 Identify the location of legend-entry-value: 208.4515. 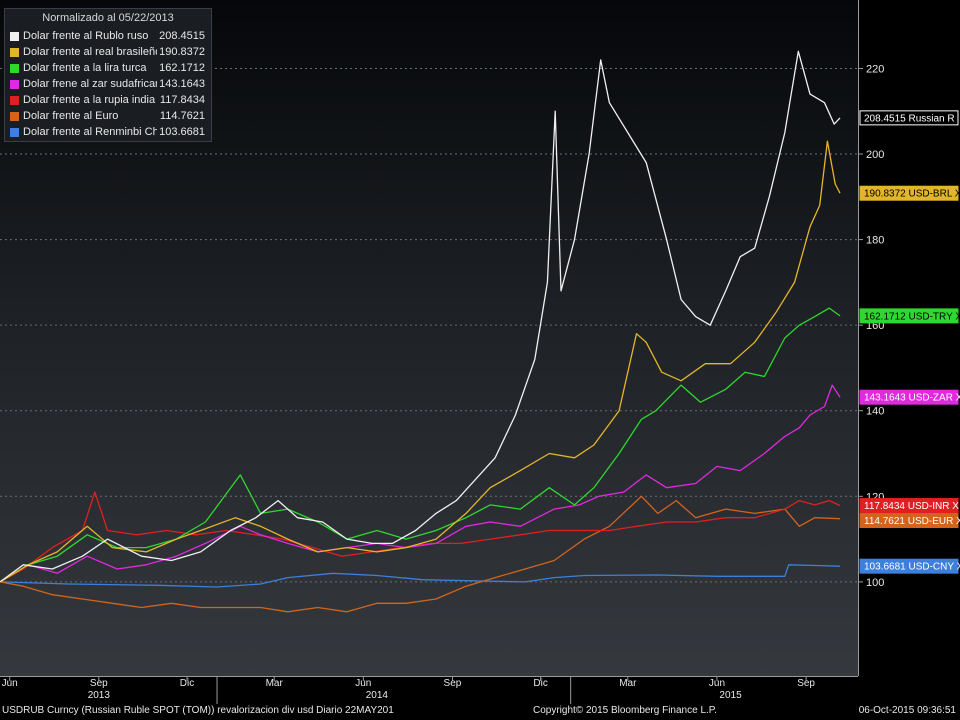
(182, 36).